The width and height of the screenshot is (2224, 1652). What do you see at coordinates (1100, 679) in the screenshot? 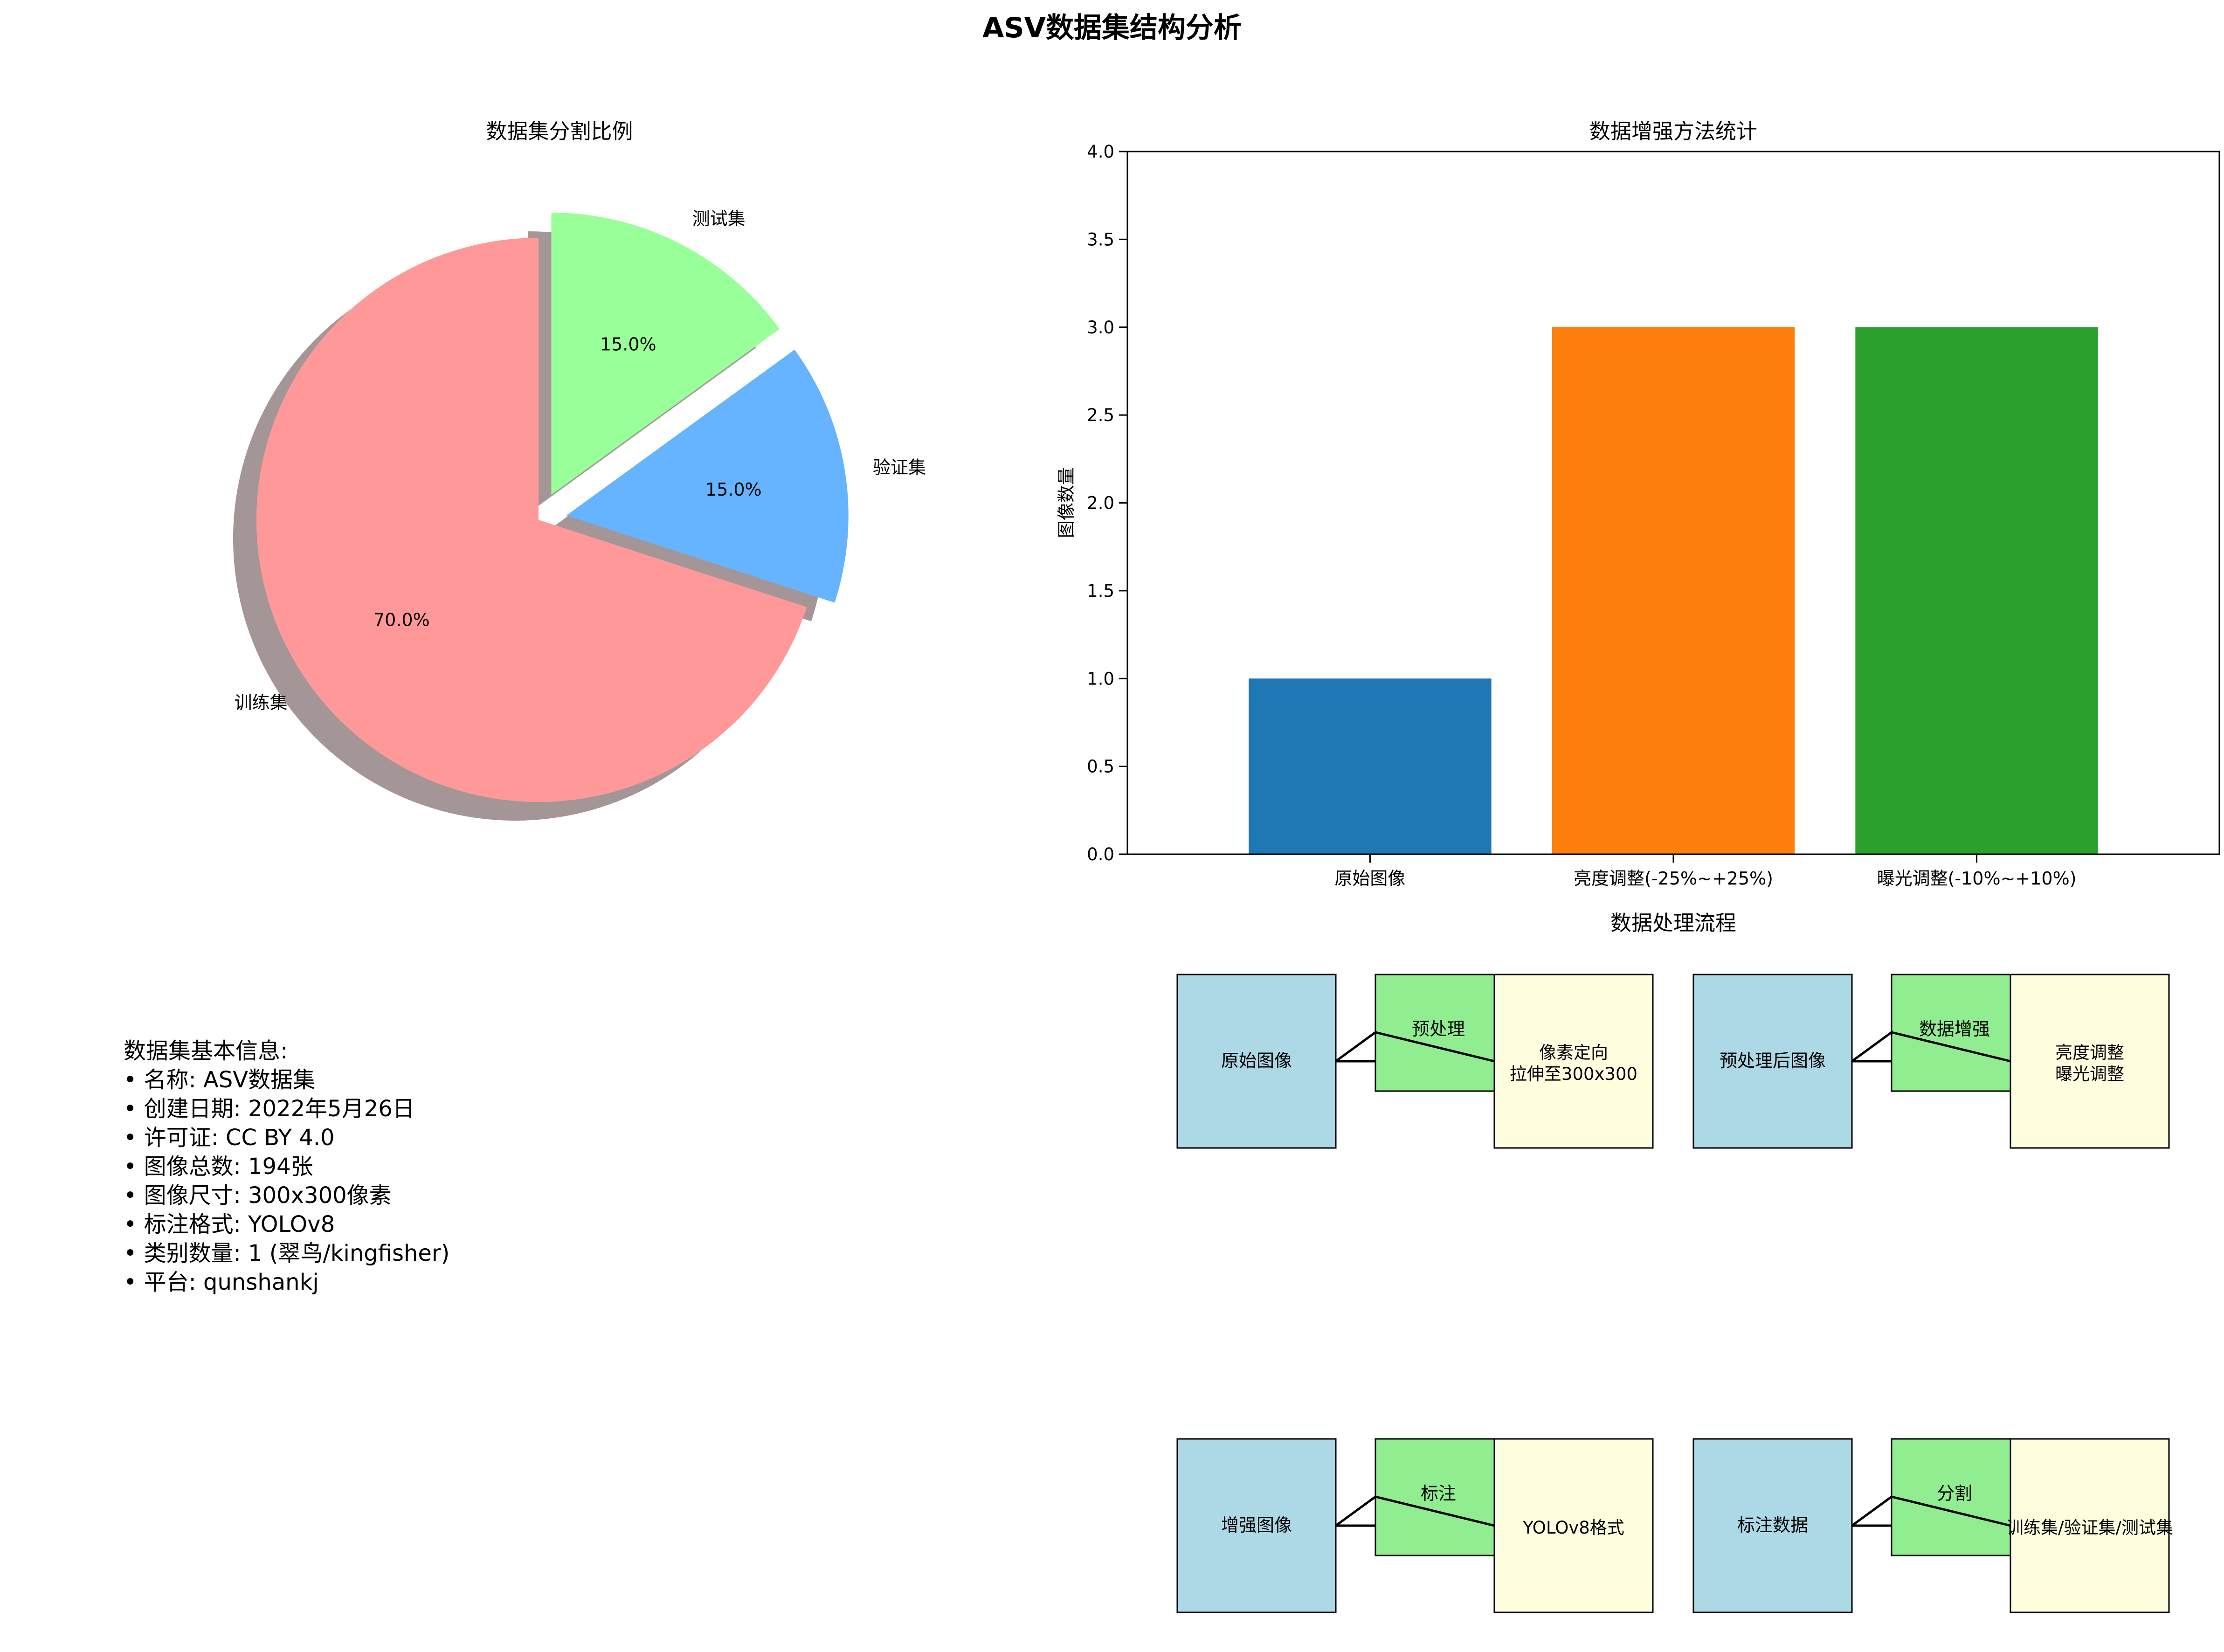
I see `y-tick-label: 1.0` at bounding box center [1100, 679].